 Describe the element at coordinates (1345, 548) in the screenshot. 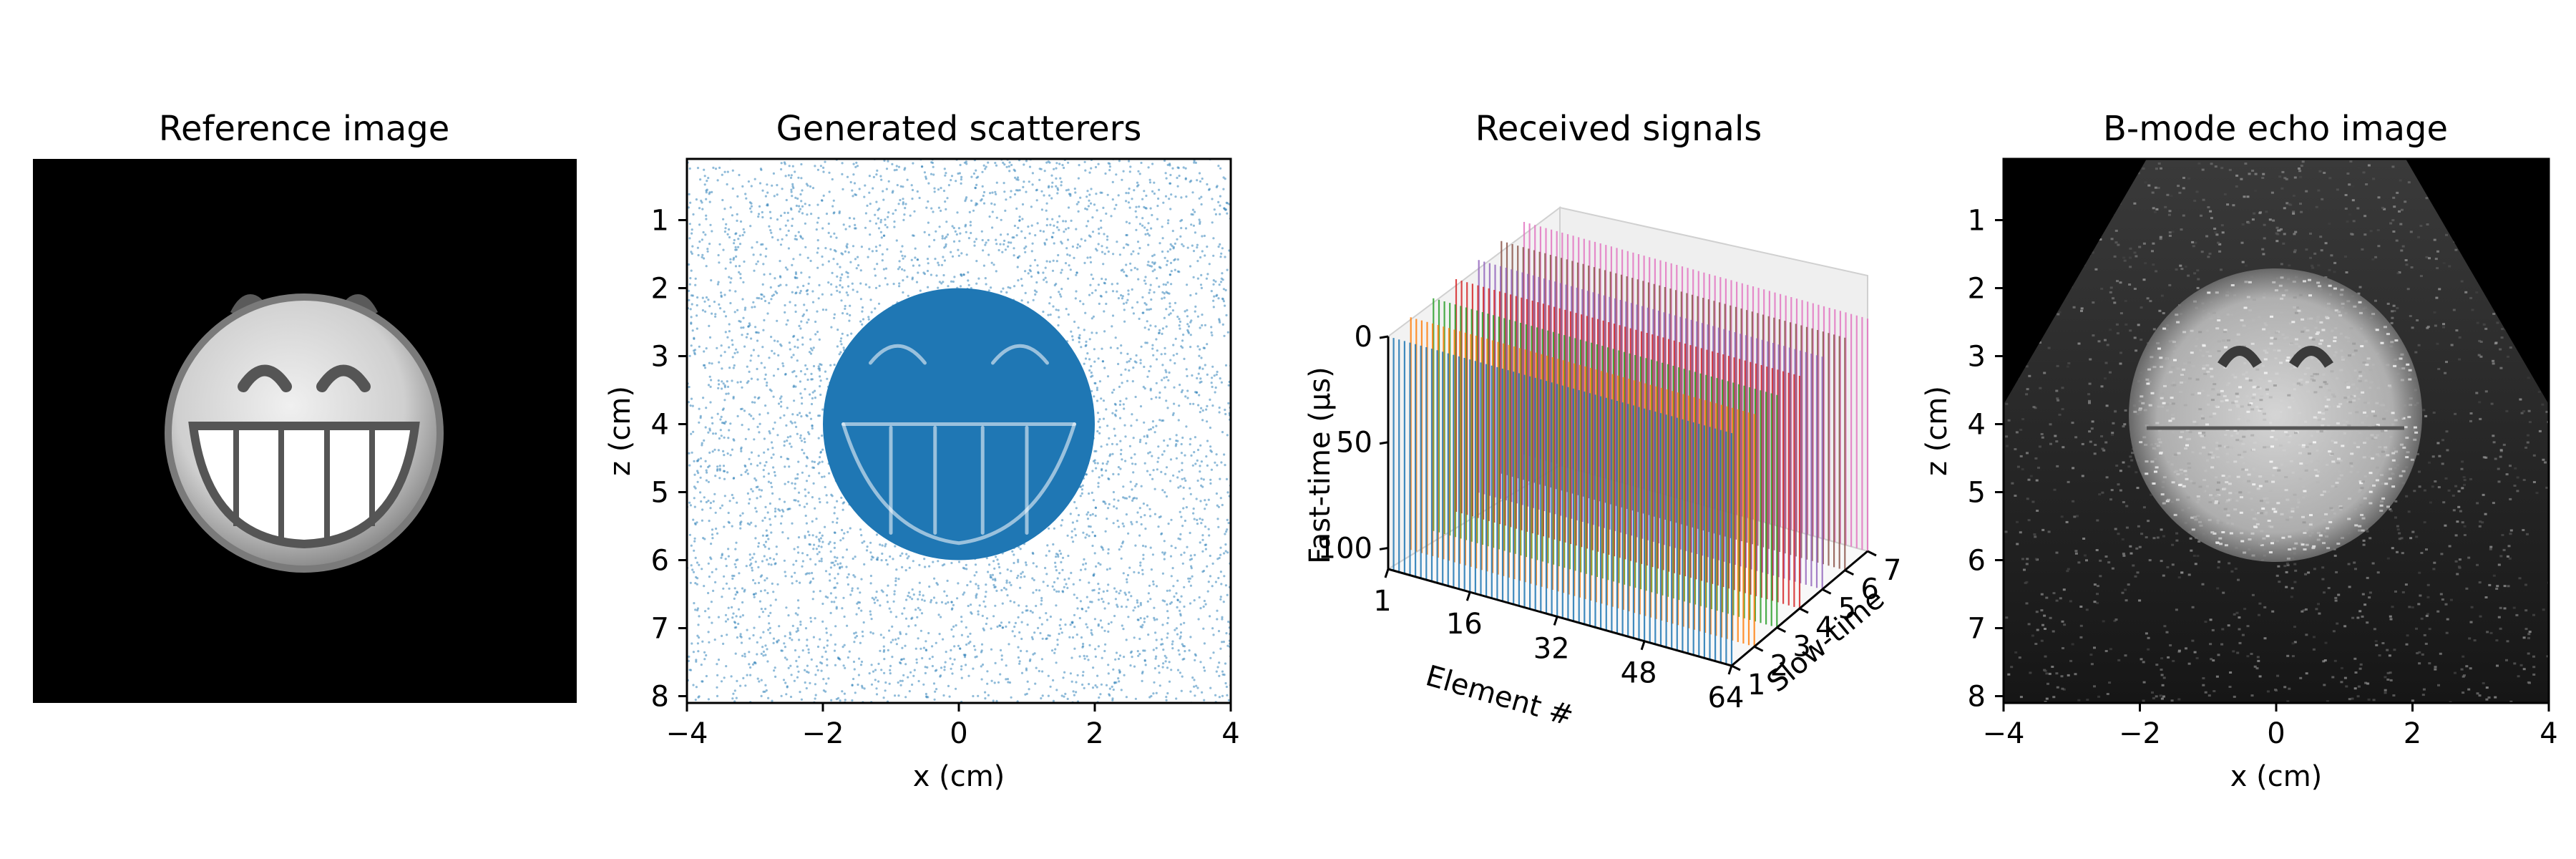

I see `z-tick-label: 100` at that location.